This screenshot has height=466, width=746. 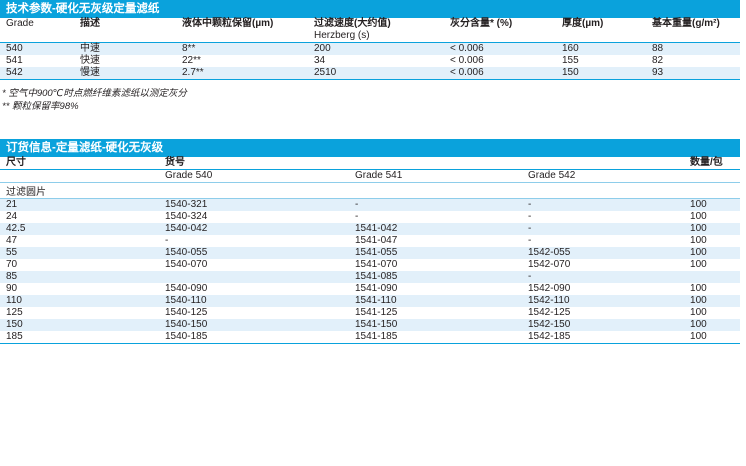 I want to click on specs-cell-speed: 200, so click(x=322, y=48).